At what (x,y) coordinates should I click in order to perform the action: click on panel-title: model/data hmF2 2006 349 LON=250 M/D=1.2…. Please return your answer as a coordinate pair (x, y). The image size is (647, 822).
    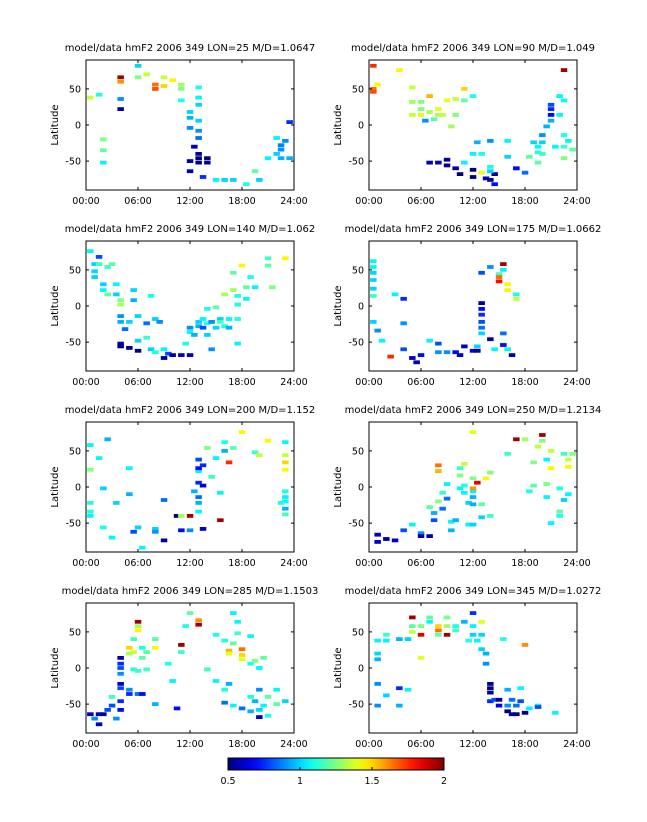
    Looking at the image, I should click on (473, 410).